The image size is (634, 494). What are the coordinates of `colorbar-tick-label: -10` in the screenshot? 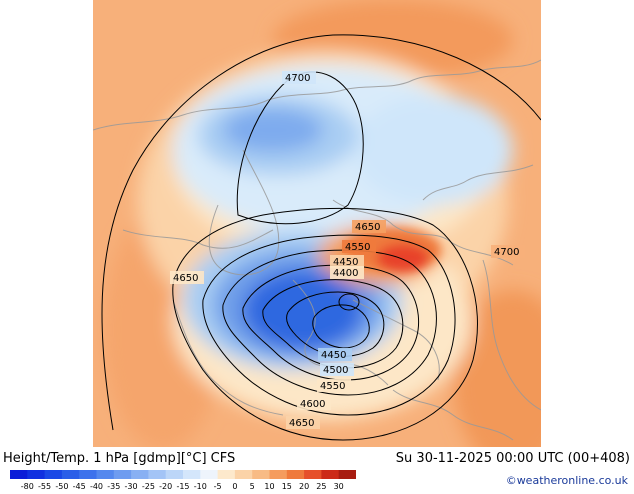 It's located at (200, 486).